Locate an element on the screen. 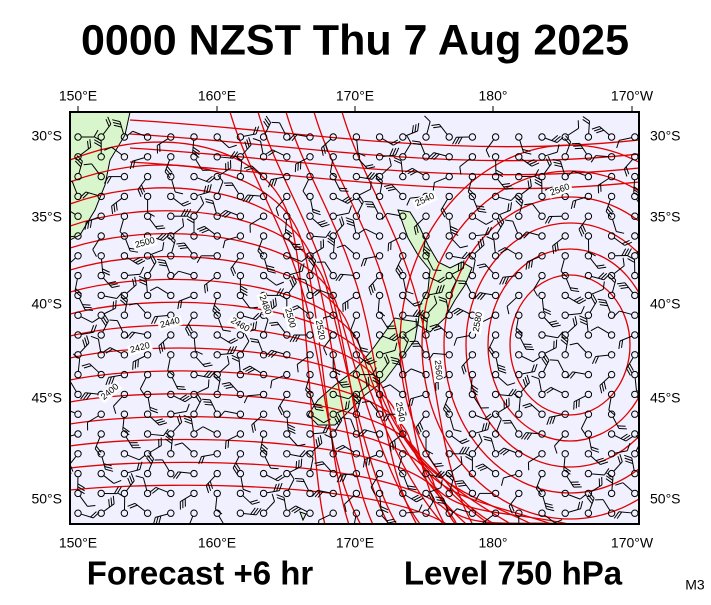 The image size is (711, 605). contour-label-group: 2560 is located at coordinates (438, 370).